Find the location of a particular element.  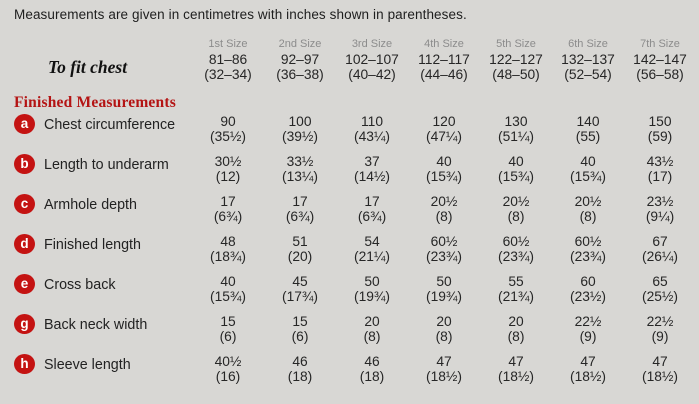

cm-value: 122–127 is located at coordinates (516, 59).